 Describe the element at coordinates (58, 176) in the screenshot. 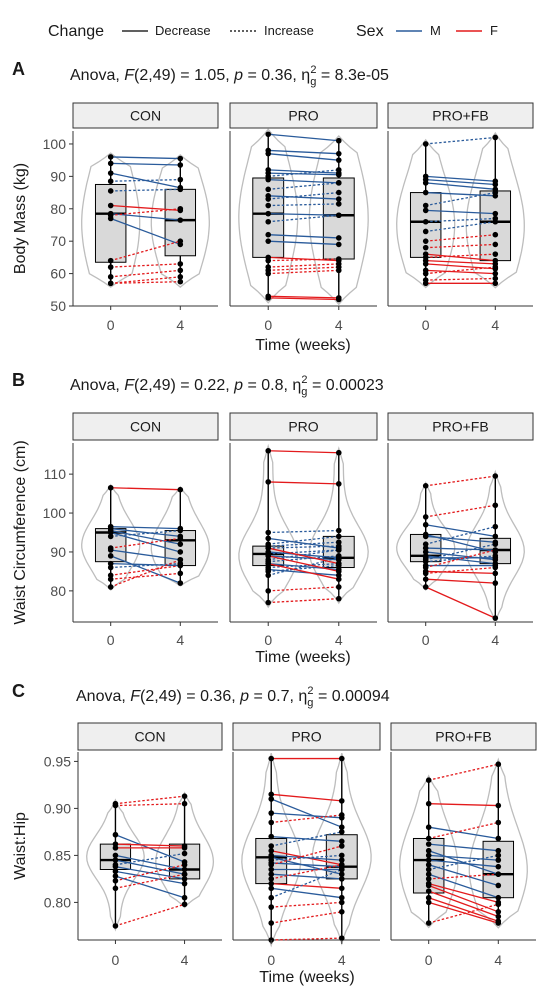

I see `y-tick-label: 90` at that location.